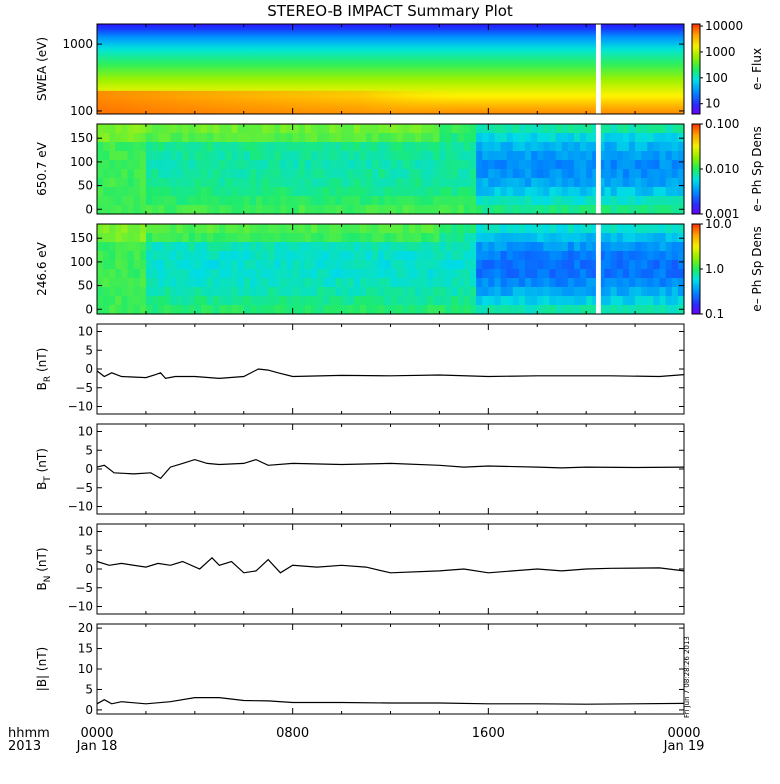  Describe the element at coordinates (720, 52) in the screenshot. I see `colorbar-tick-label: 1000` at that location.